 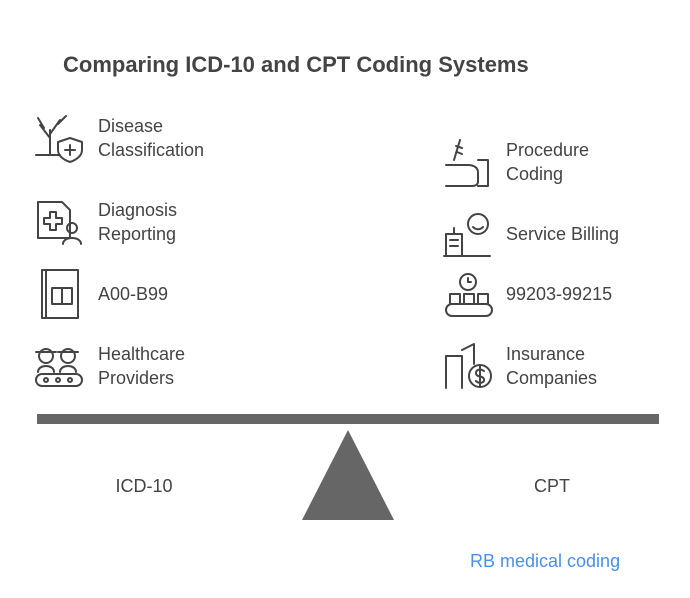 What do you see at coordinates (552, 378) in the screenshot?
I see `item-label: Companies` at bounding box center [552, 378].